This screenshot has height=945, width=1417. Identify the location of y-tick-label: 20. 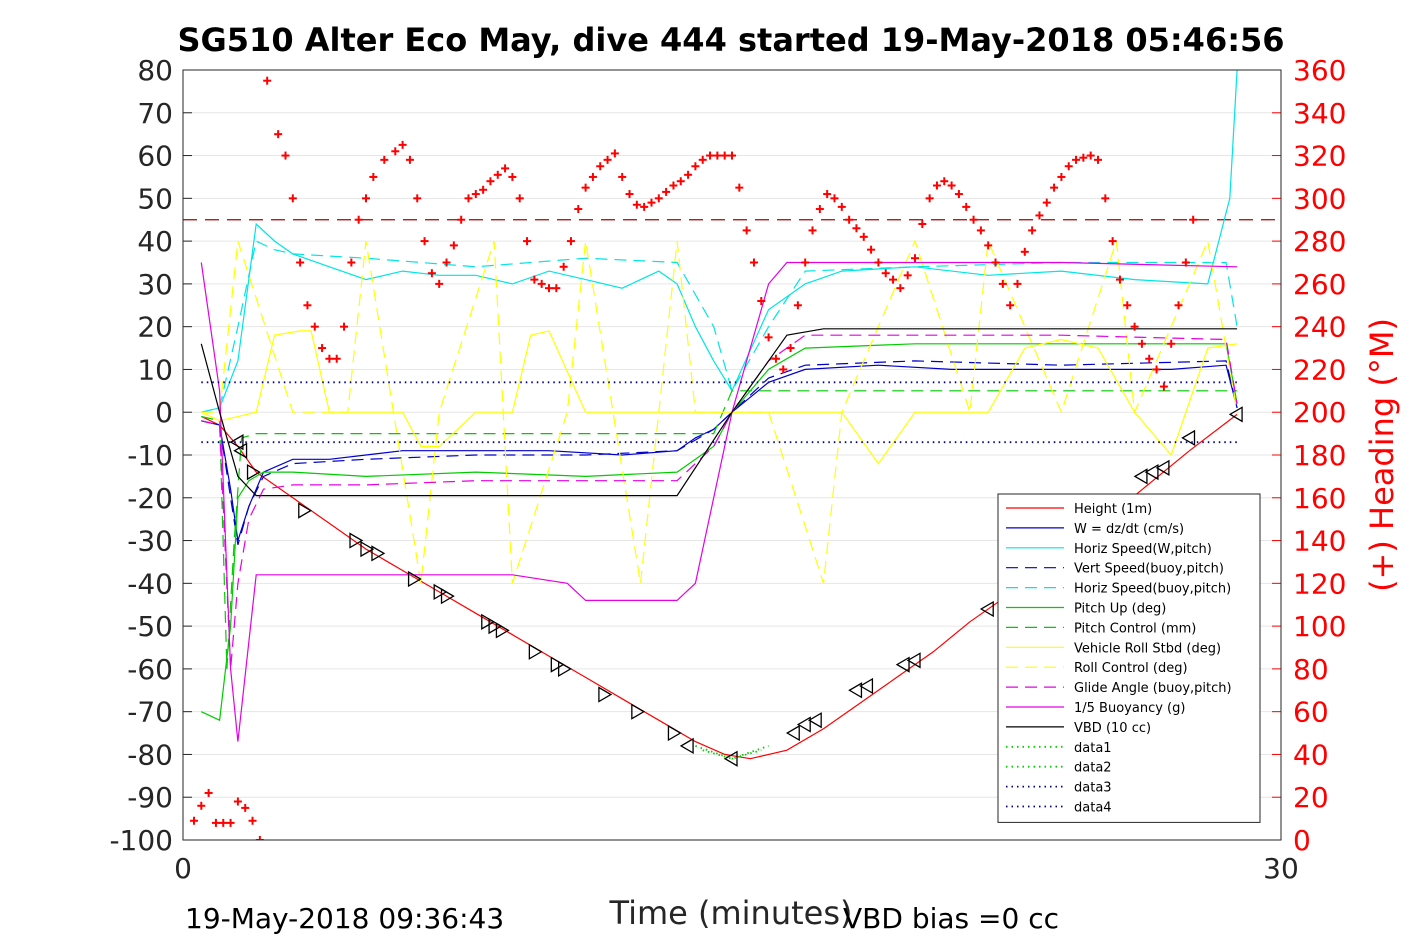
(155, 327).